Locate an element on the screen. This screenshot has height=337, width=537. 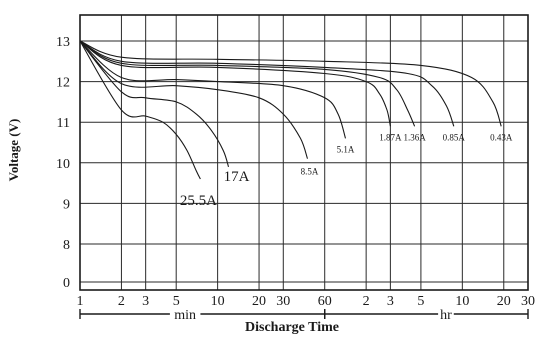
y-tick-labels: 0 8 9 10 11 12 13 is located at coordinates (63, 163).